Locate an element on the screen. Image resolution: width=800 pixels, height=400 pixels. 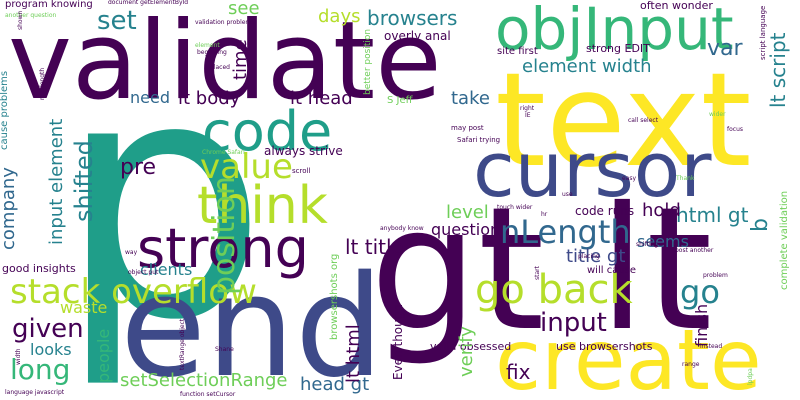
word-way: way is located at coordinates (131, 252).